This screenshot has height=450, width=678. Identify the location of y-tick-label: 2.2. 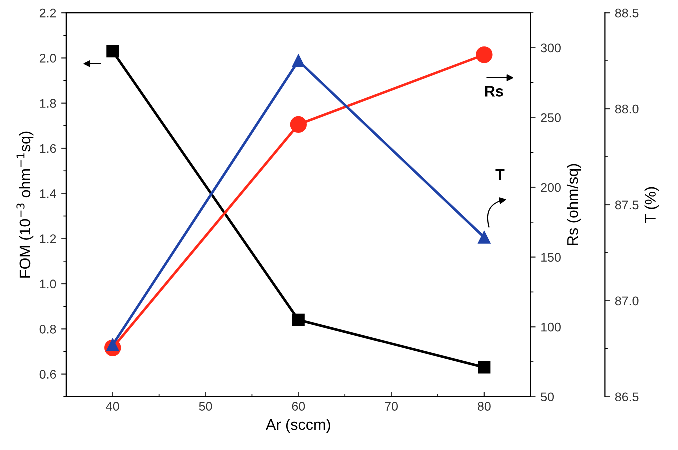
(48, 13).